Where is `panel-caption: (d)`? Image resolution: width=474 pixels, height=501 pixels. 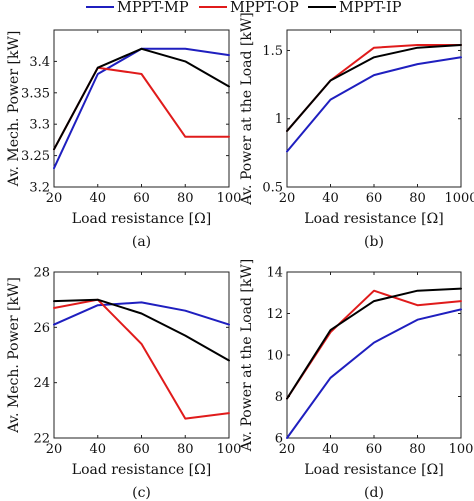 panel-caption: (d) is located at coordinates (374, 493).